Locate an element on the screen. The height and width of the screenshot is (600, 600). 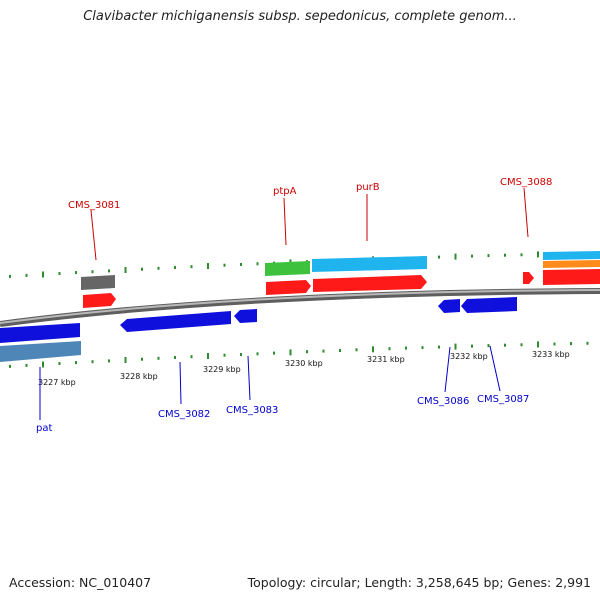
label-cms3083: CMS_3083 is located at coordinates (252, 410).